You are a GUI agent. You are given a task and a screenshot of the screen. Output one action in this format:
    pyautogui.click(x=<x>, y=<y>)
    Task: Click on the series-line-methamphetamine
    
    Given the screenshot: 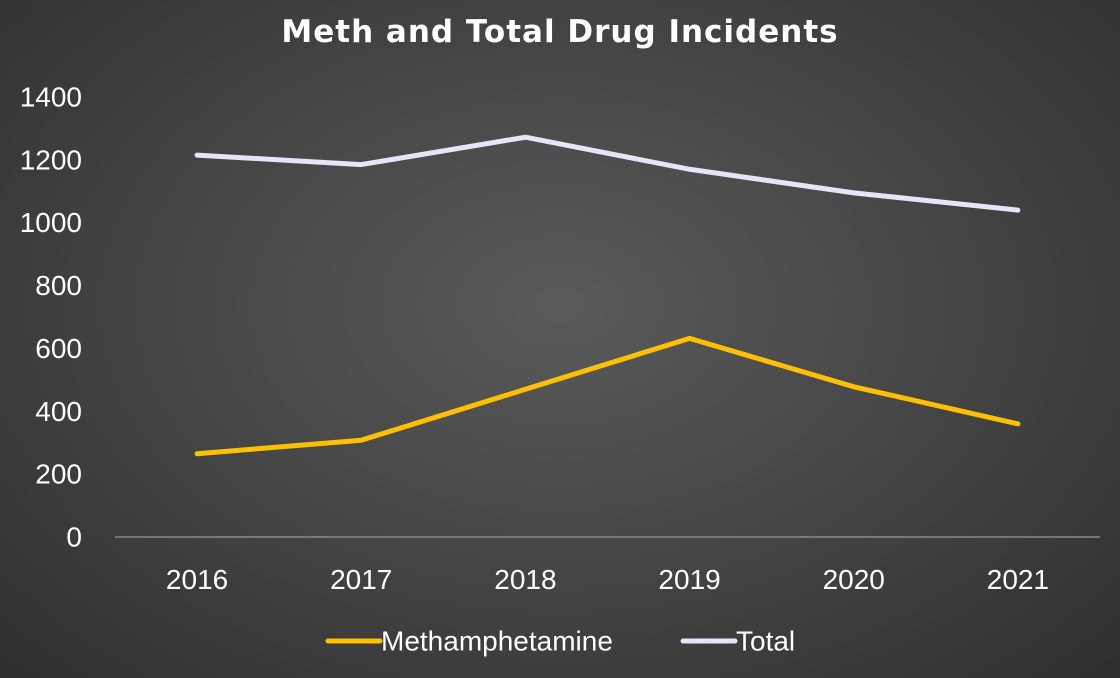 What is the action you would take?
    pyautogui.click(x=607, y=396)
    